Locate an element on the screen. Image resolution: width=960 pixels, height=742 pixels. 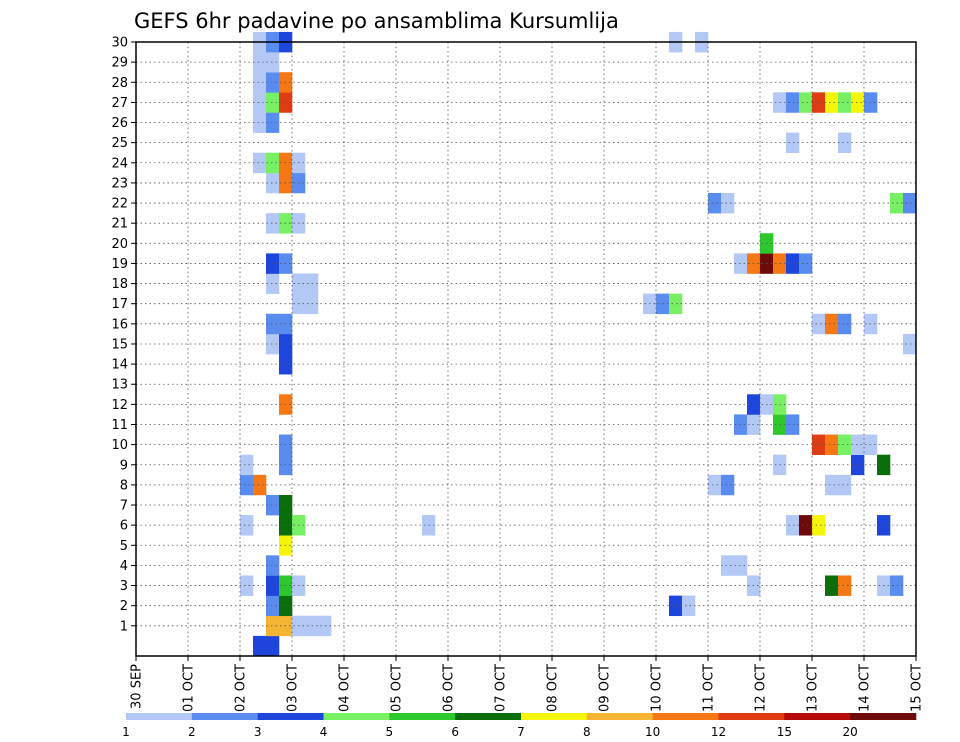
legend-label: 7 is located at coordinates (521, 732).